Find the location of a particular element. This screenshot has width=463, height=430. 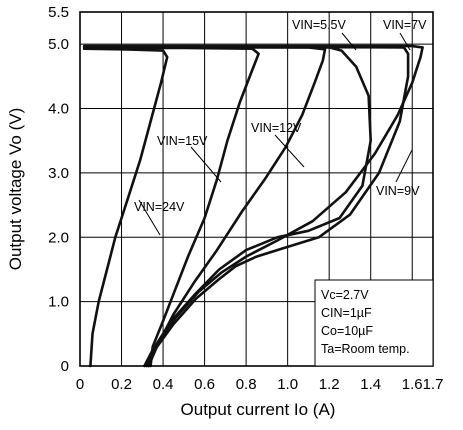

y-tick-label: 4.0 is located at coordinates (58, 109).